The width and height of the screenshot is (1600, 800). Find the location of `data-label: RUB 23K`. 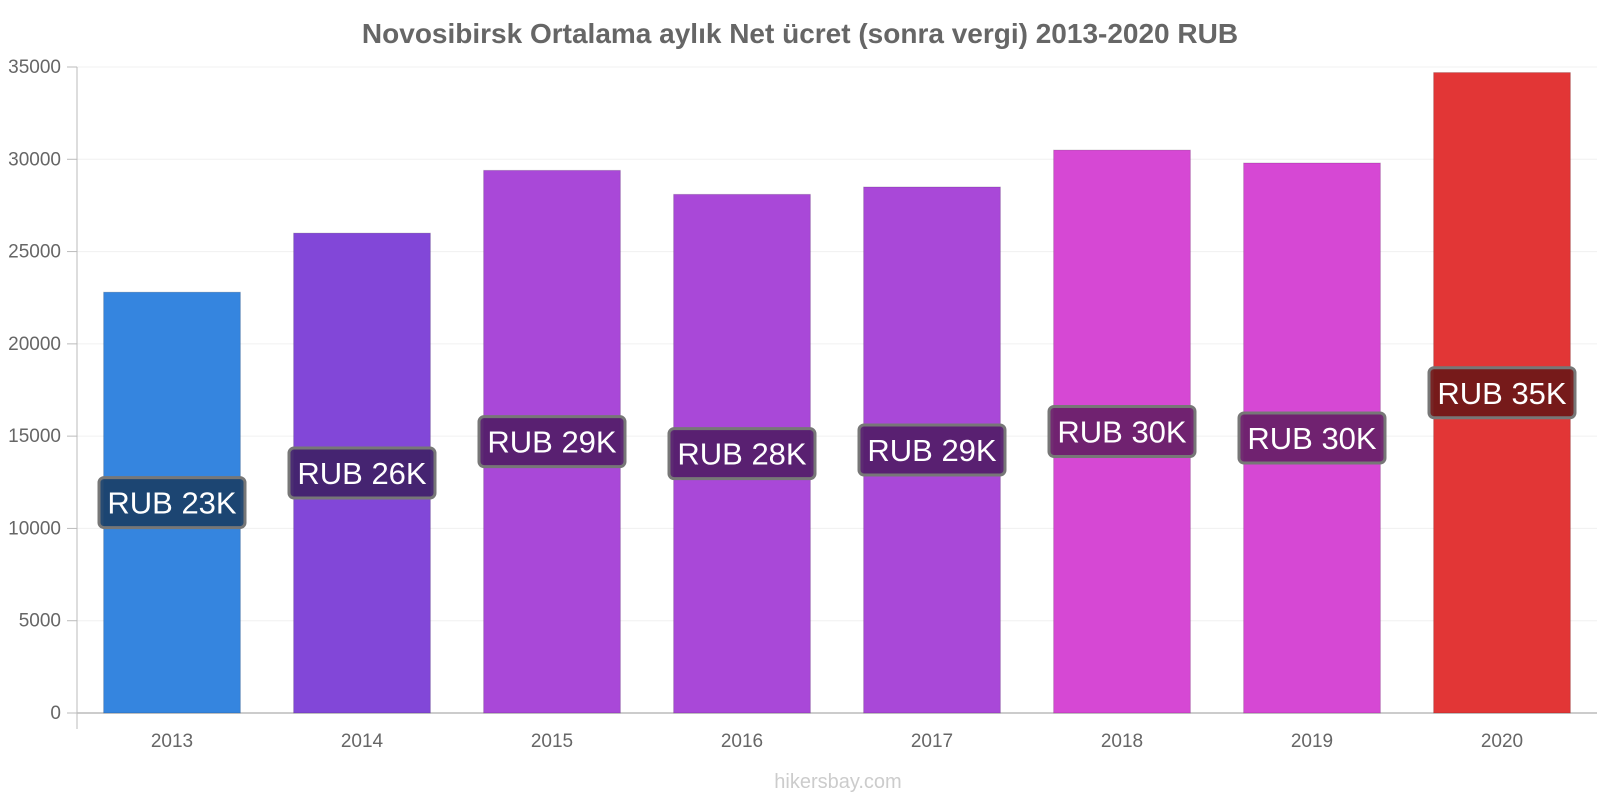

data-label: RUB 23K is located at coordinates (172, 503).